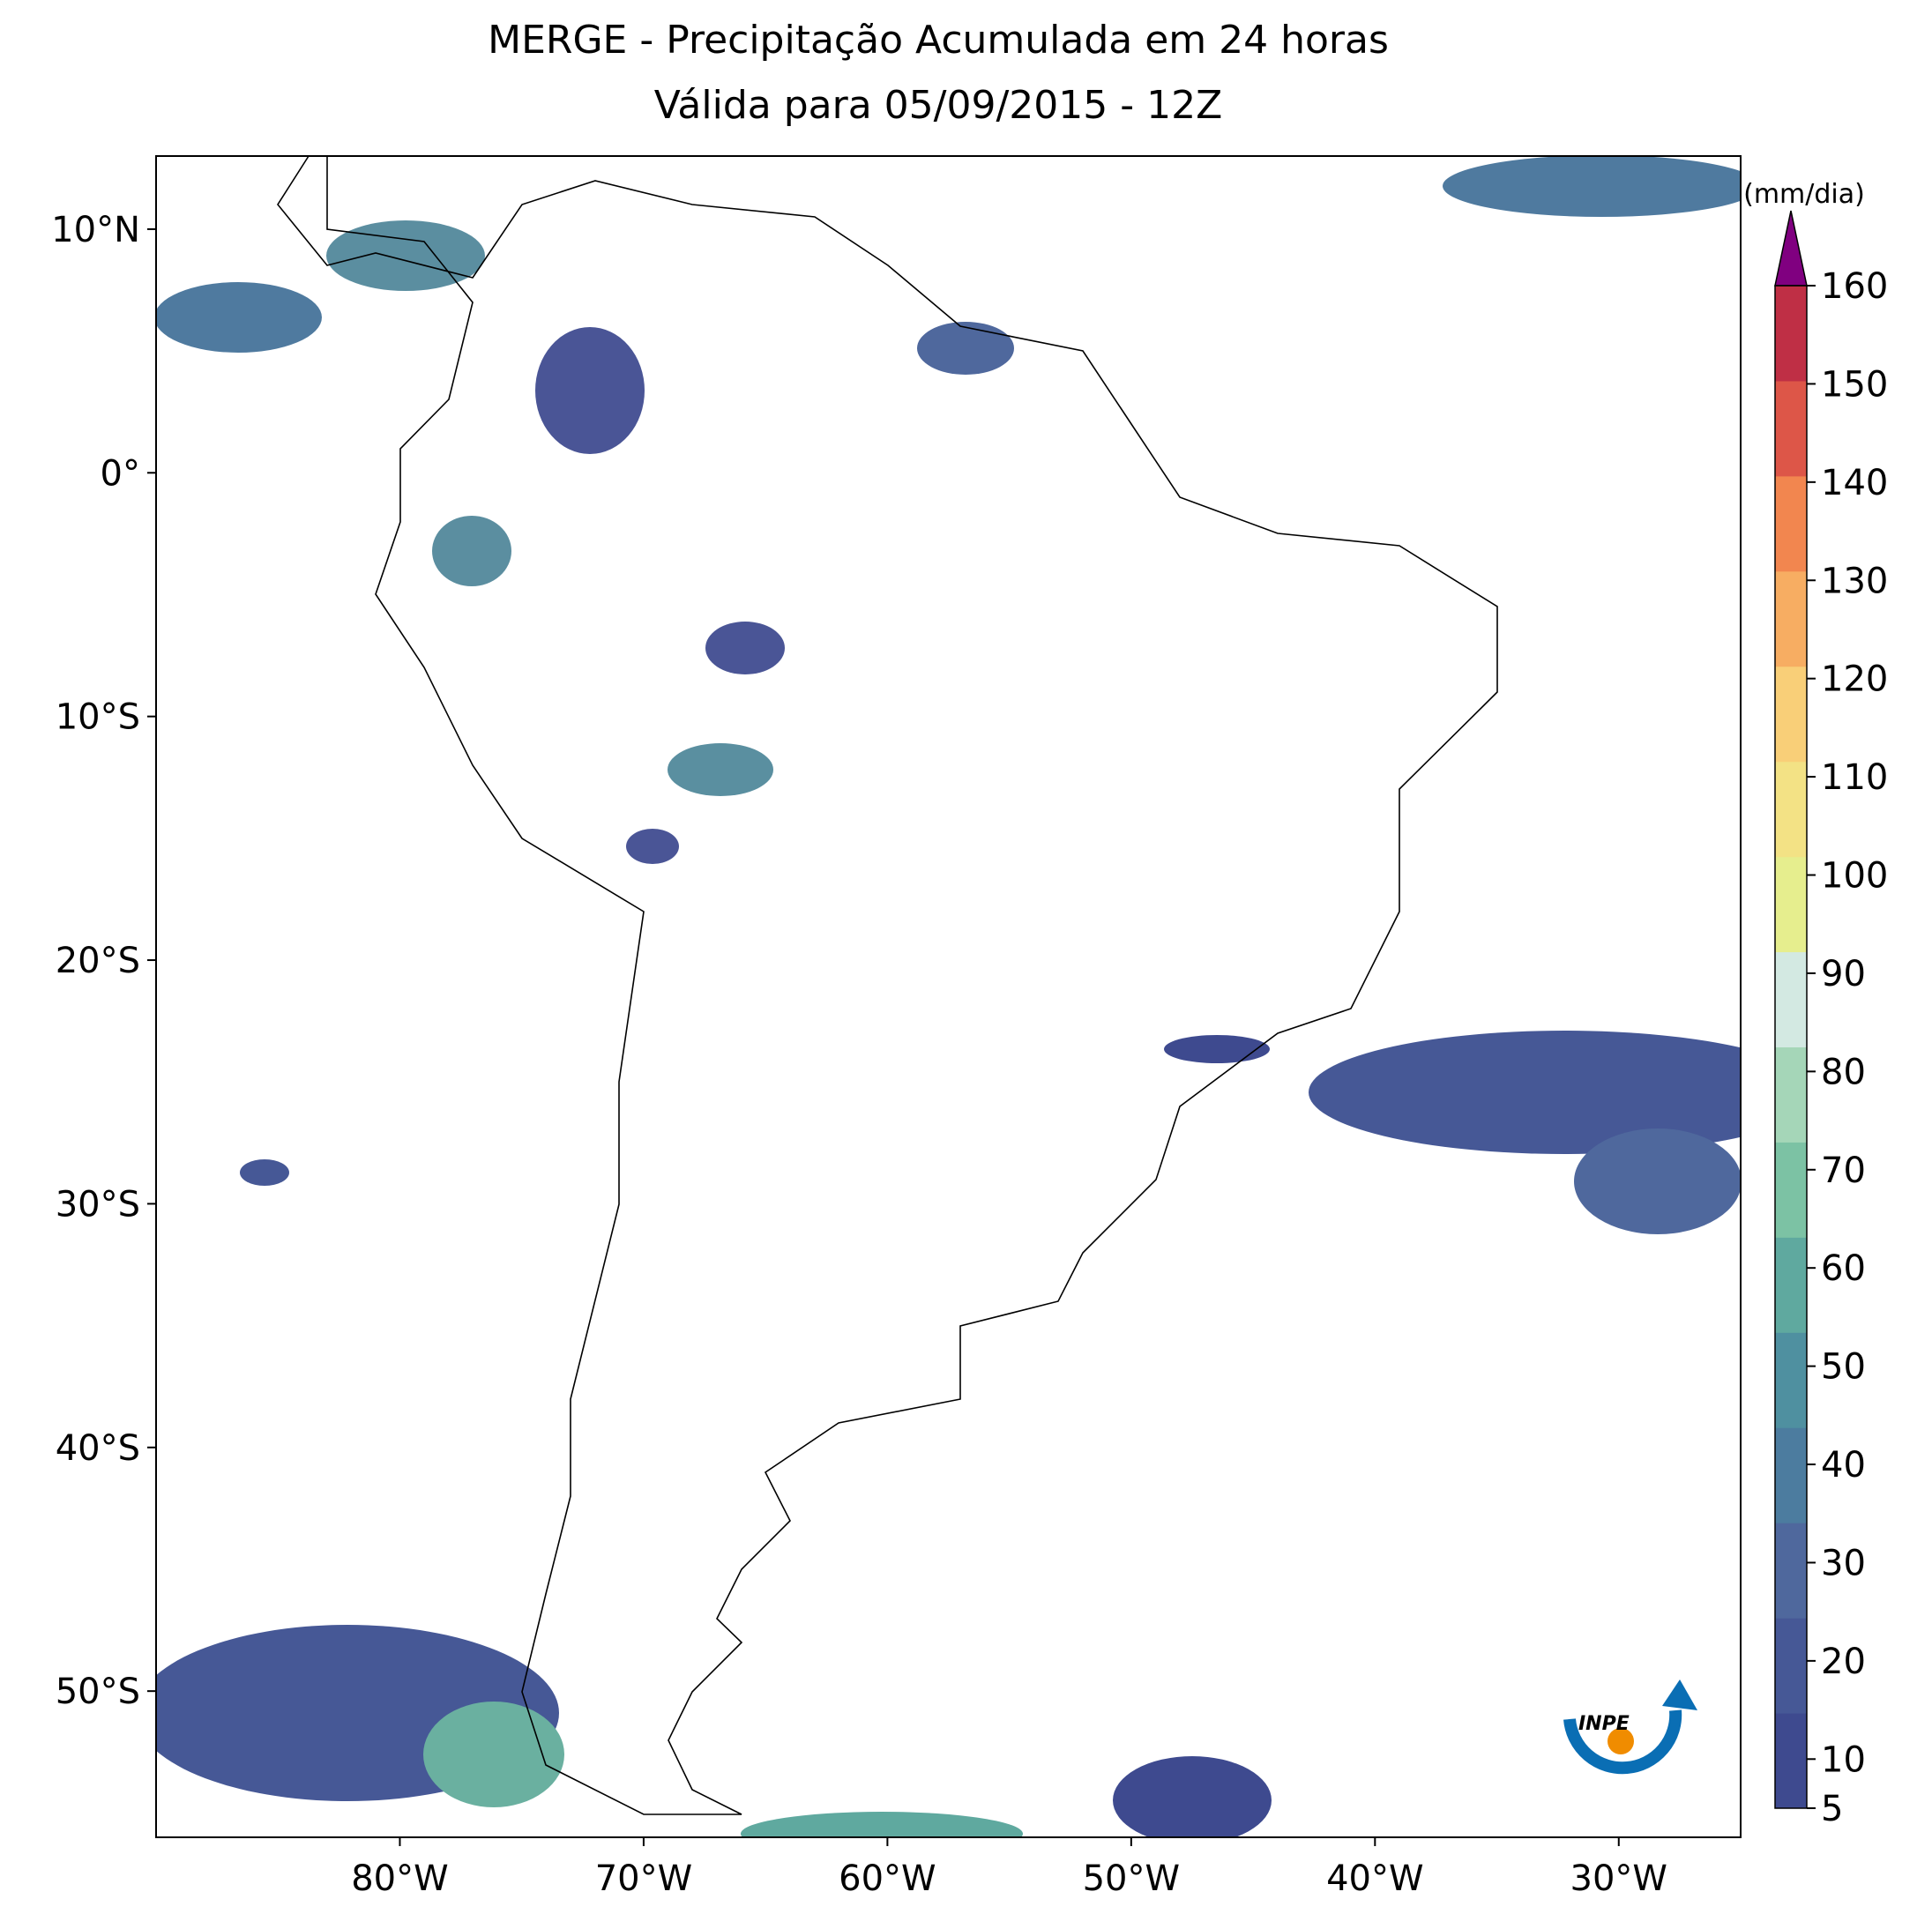  I want to click on colorbar-tick-label: 70, so click(1843, 1171).